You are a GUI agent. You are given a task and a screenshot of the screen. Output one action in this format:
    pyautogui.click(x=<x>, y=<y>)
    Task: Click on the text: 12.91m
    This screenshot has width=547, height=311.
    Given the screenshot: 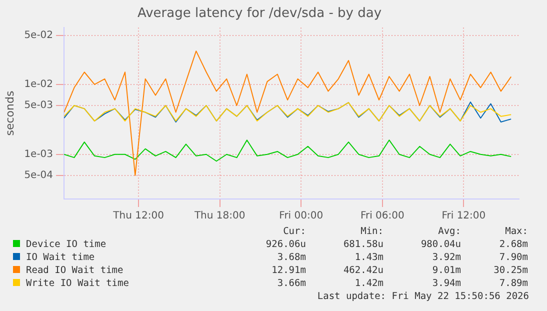 What is the action you would take?
    pyautogui.click(x=288, y=270)
    